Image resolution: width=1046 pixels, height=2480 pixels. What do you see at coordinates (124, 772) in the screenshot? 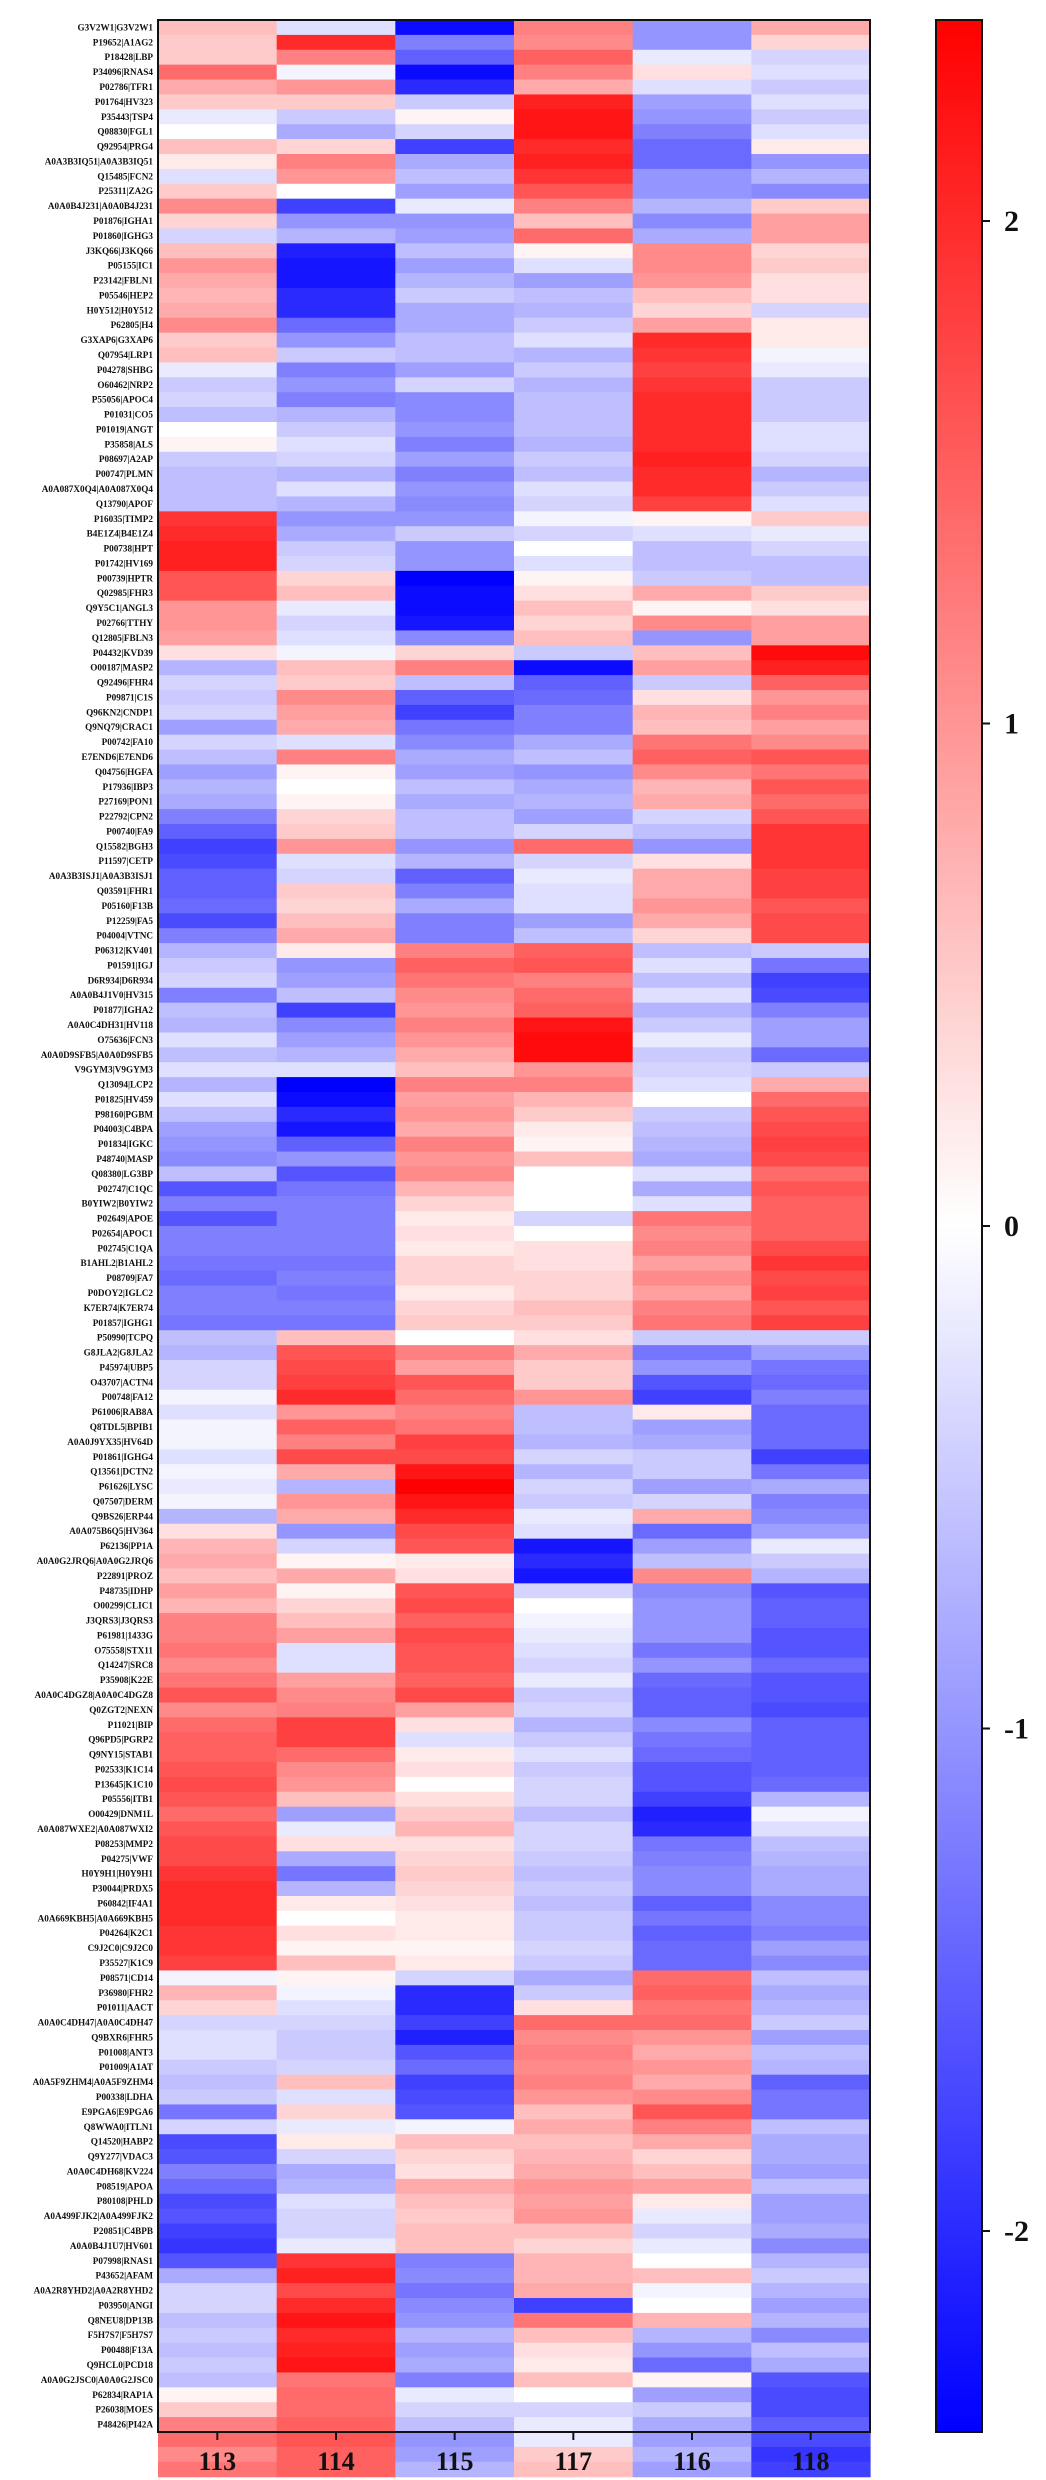
I see `row-label: Q04756|HGFA` at bounding box center [124, 772].